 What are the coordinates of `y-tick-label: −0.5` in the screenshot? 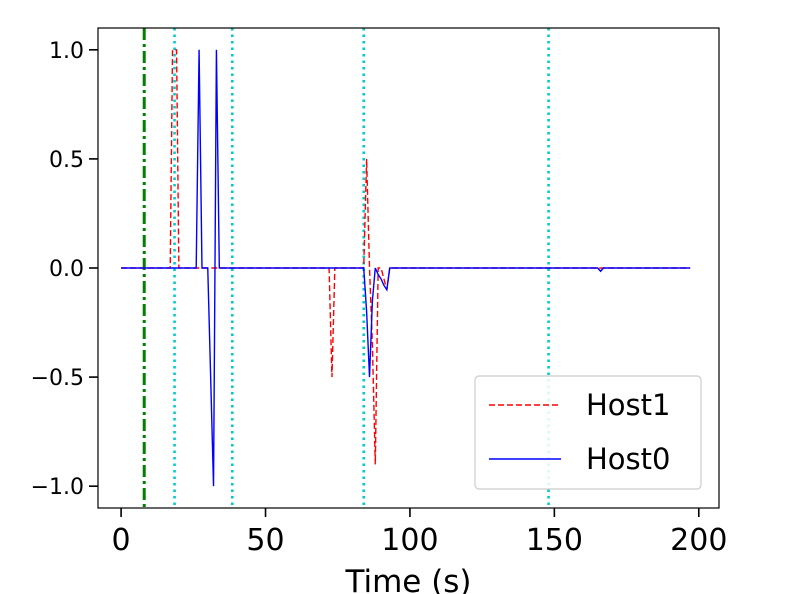 It's located at (57, 378).